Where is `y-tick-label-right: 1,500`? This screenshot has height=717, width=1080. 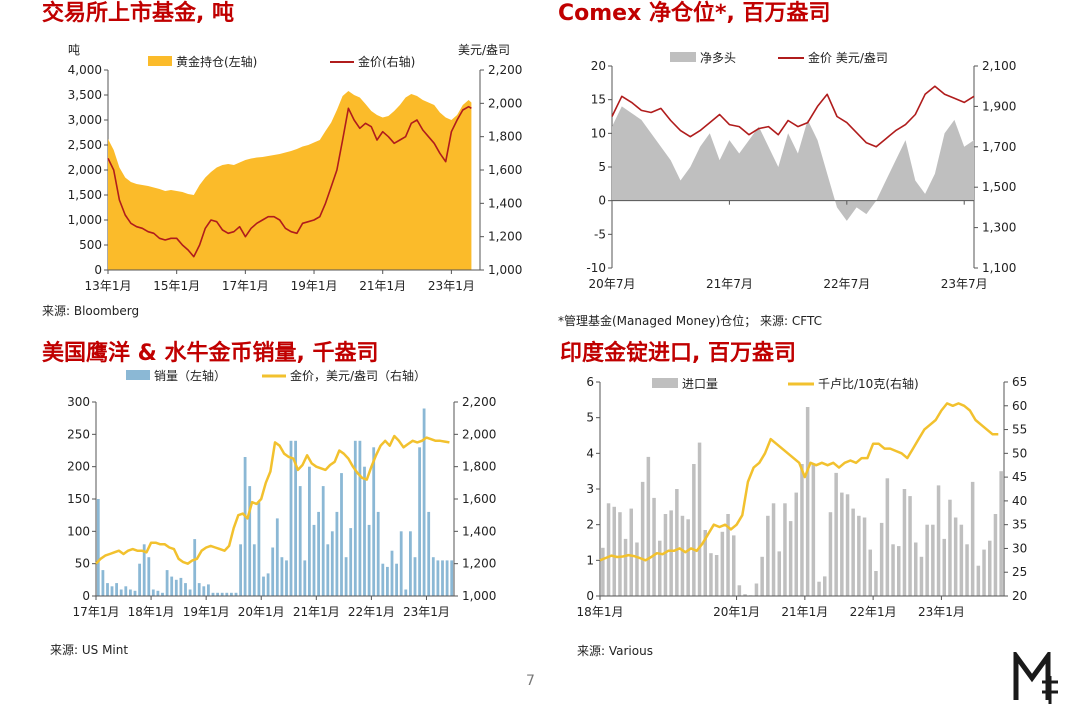
y-tick-label-right: 1,500 is located at coordinates (999, 187).